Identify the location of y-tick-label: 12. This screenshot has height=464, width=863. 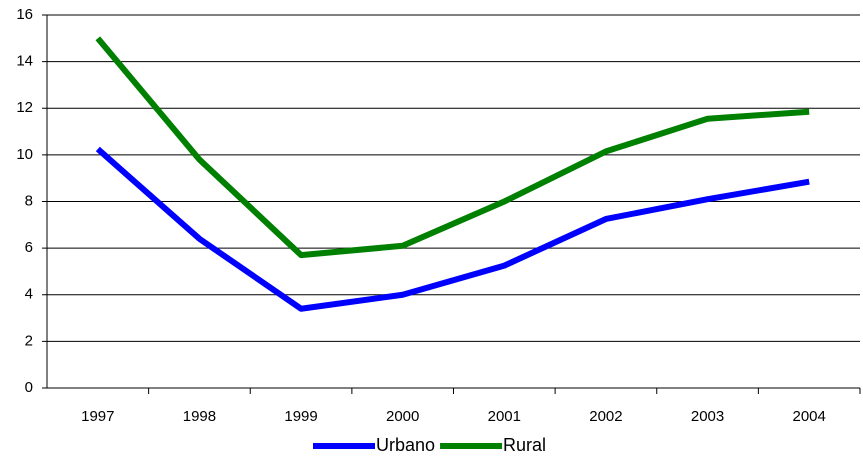
(24, 107).